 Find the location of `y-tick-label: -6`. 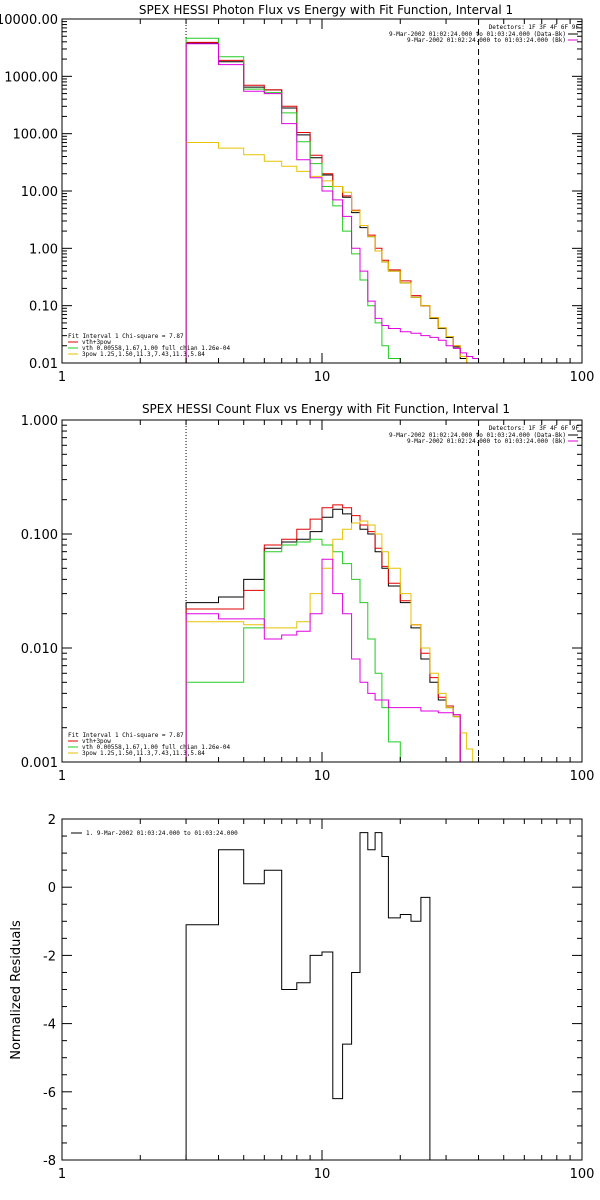

y-tick-label: -6 is located at coordinates (49, 1093).